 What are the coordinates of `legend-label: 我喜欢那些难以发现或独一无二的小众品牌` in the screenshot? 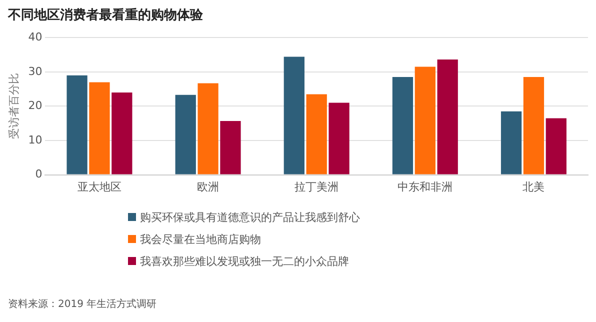 It's located at (244, 261).